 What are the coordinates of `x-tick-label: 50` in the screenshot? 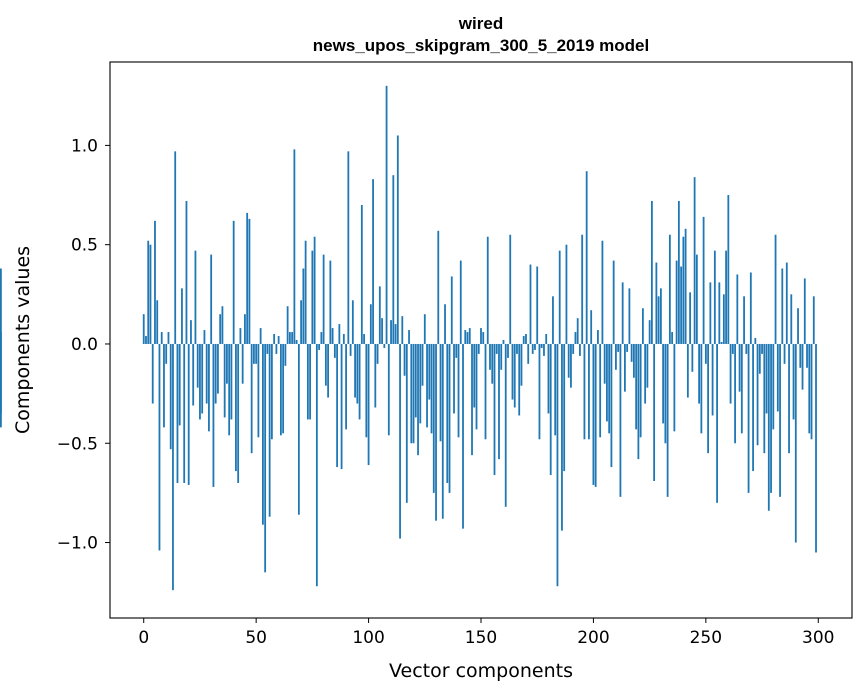 It's located at (256, 638).